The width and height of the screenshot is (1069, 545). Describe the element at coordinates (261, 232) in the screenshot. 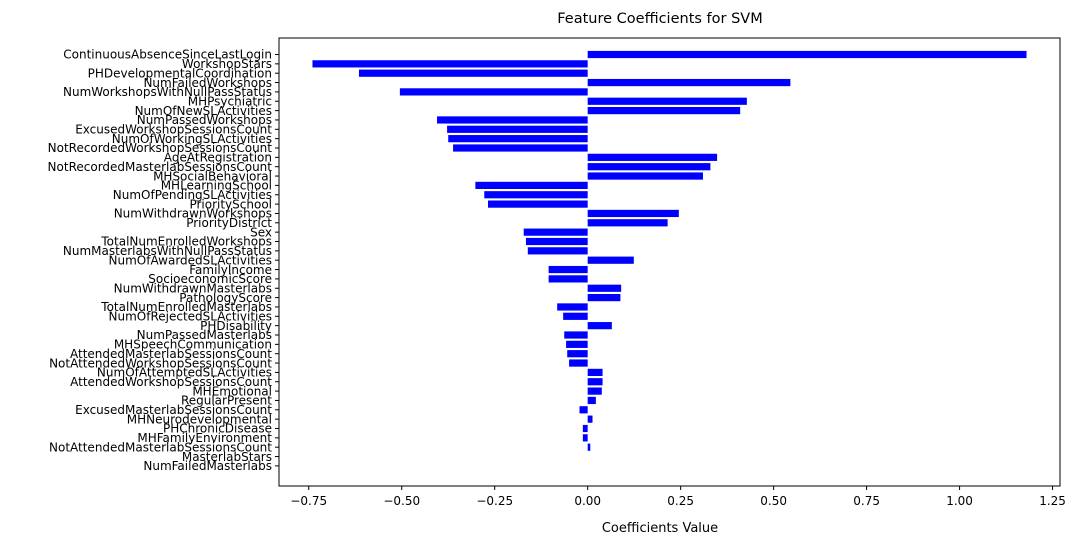

I see `y-tick-label: Sex` at that location.